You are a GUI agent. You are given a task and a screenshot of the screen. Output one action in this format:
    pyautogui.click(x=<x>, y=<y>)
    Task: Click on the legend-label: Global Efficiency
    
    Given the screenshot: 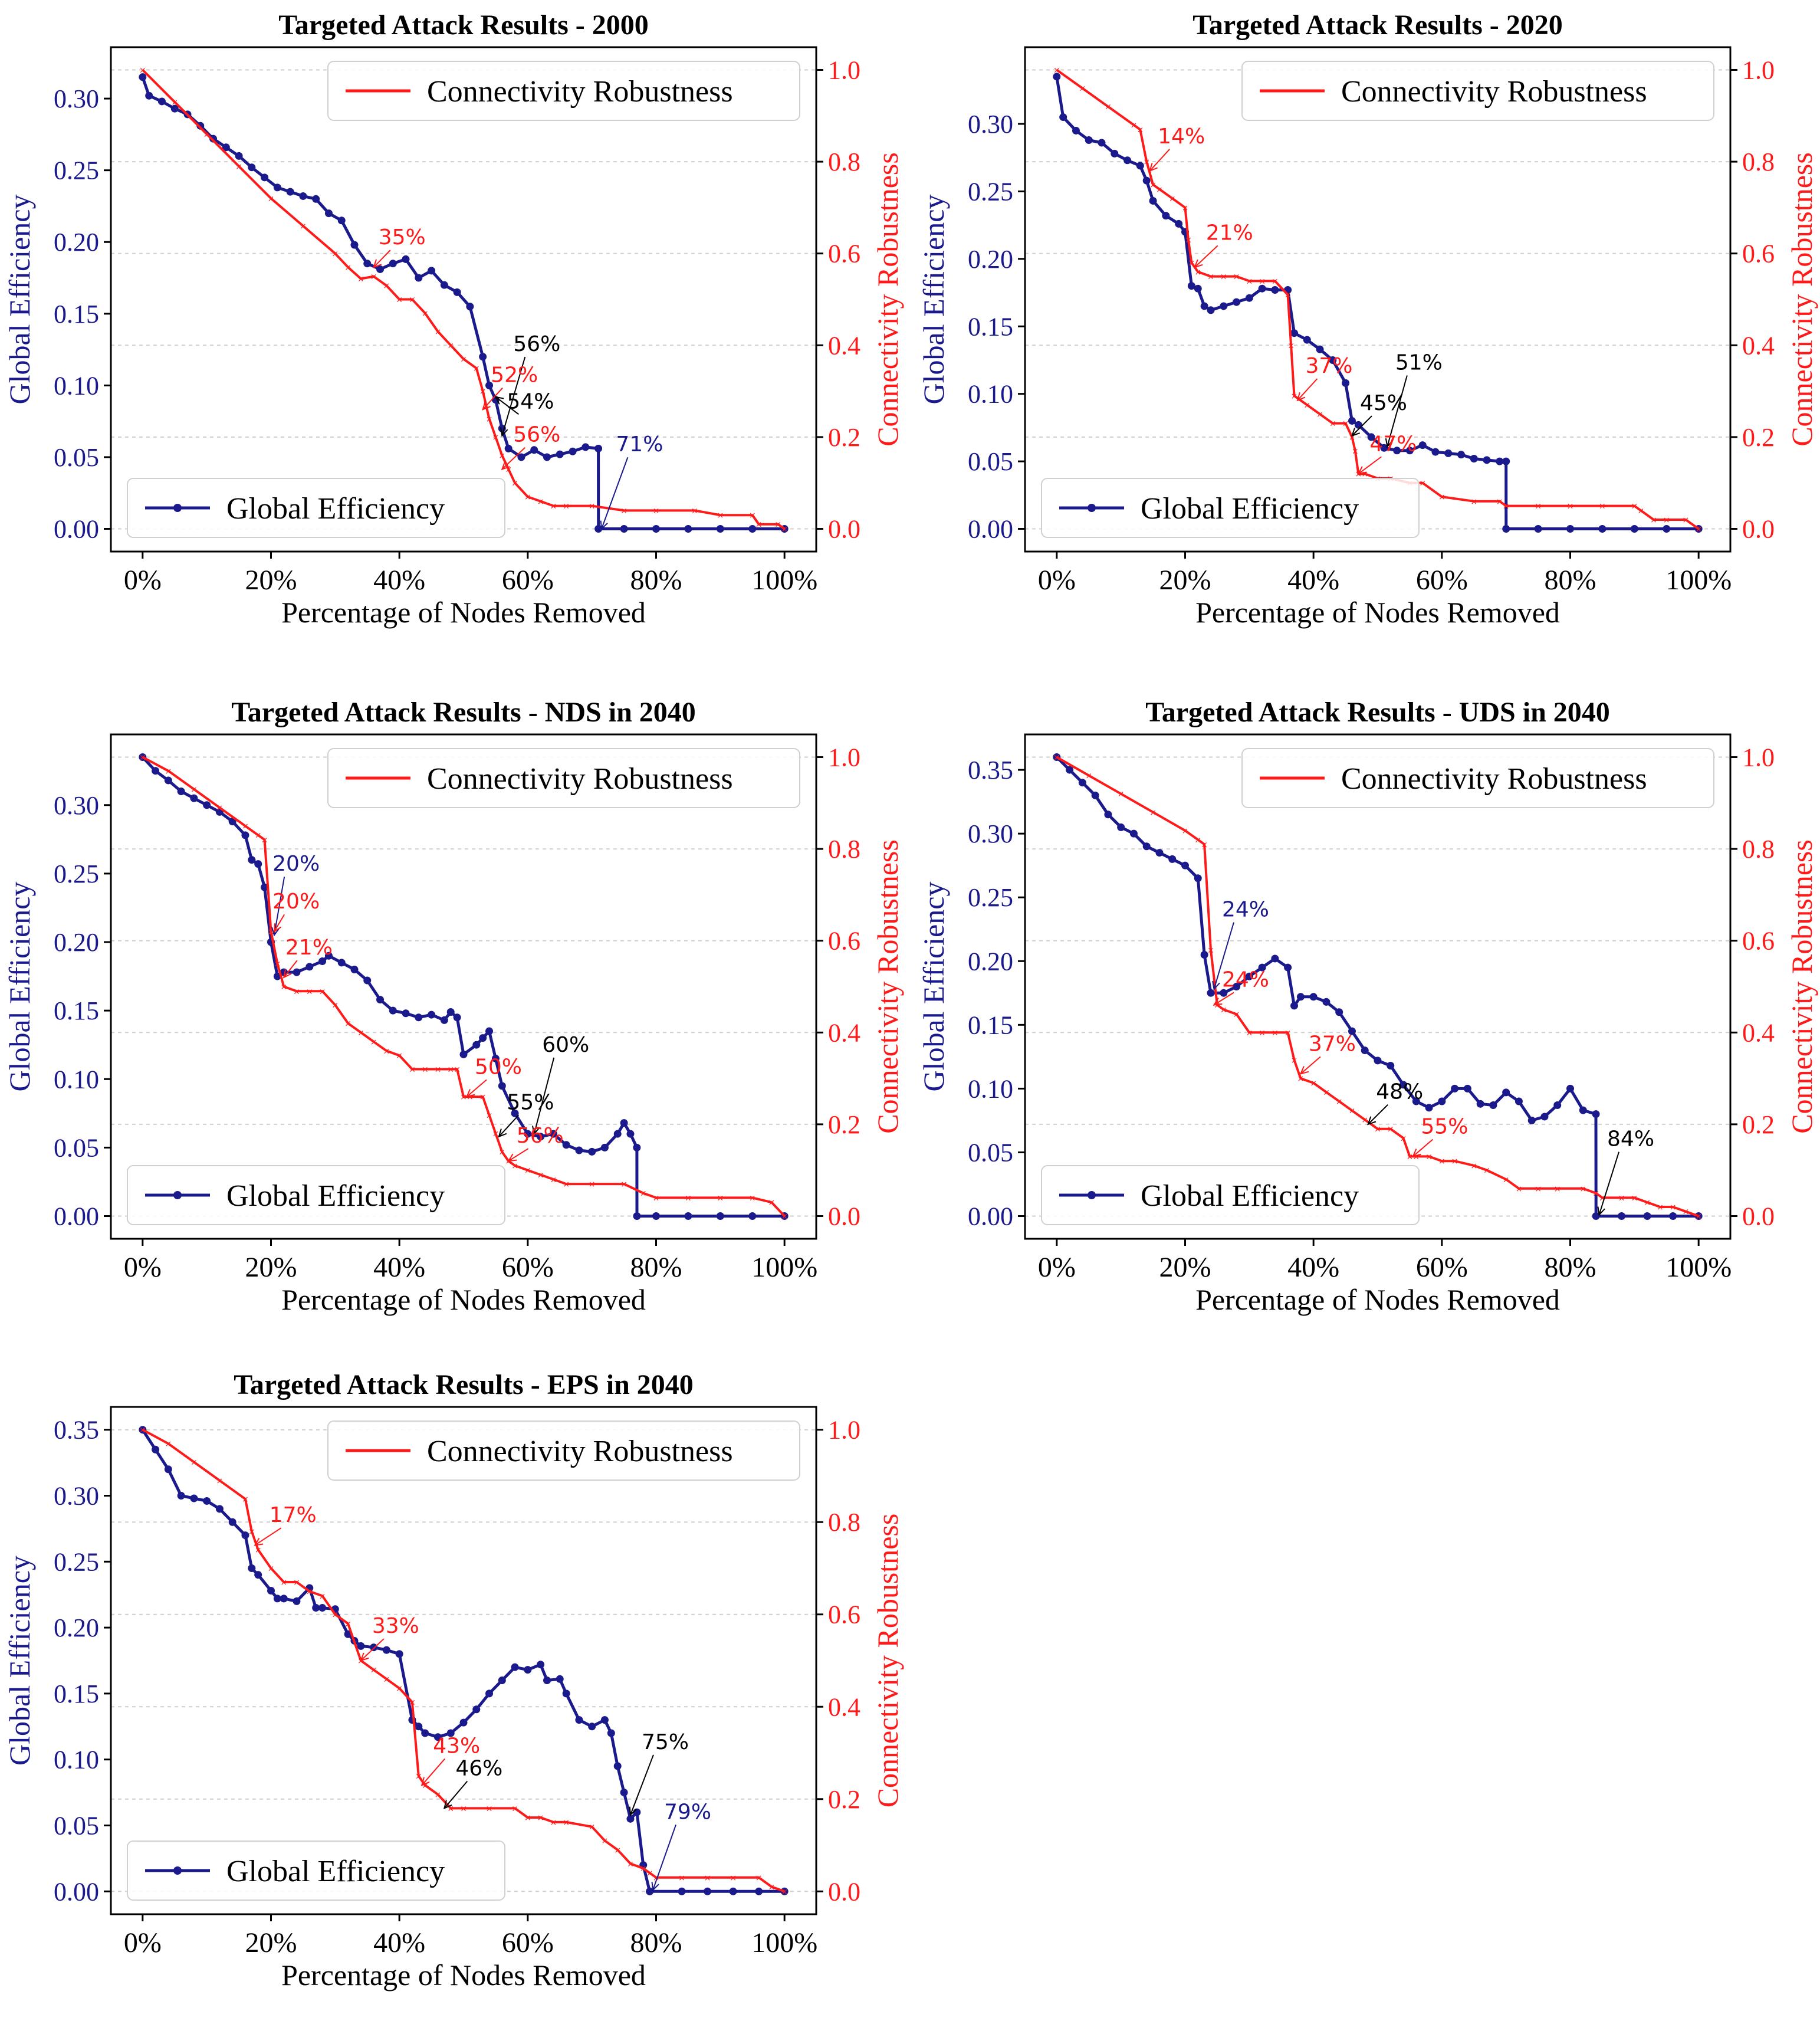 What is the action you would take?
    pyautogui.click(x=335, y=1872)
    